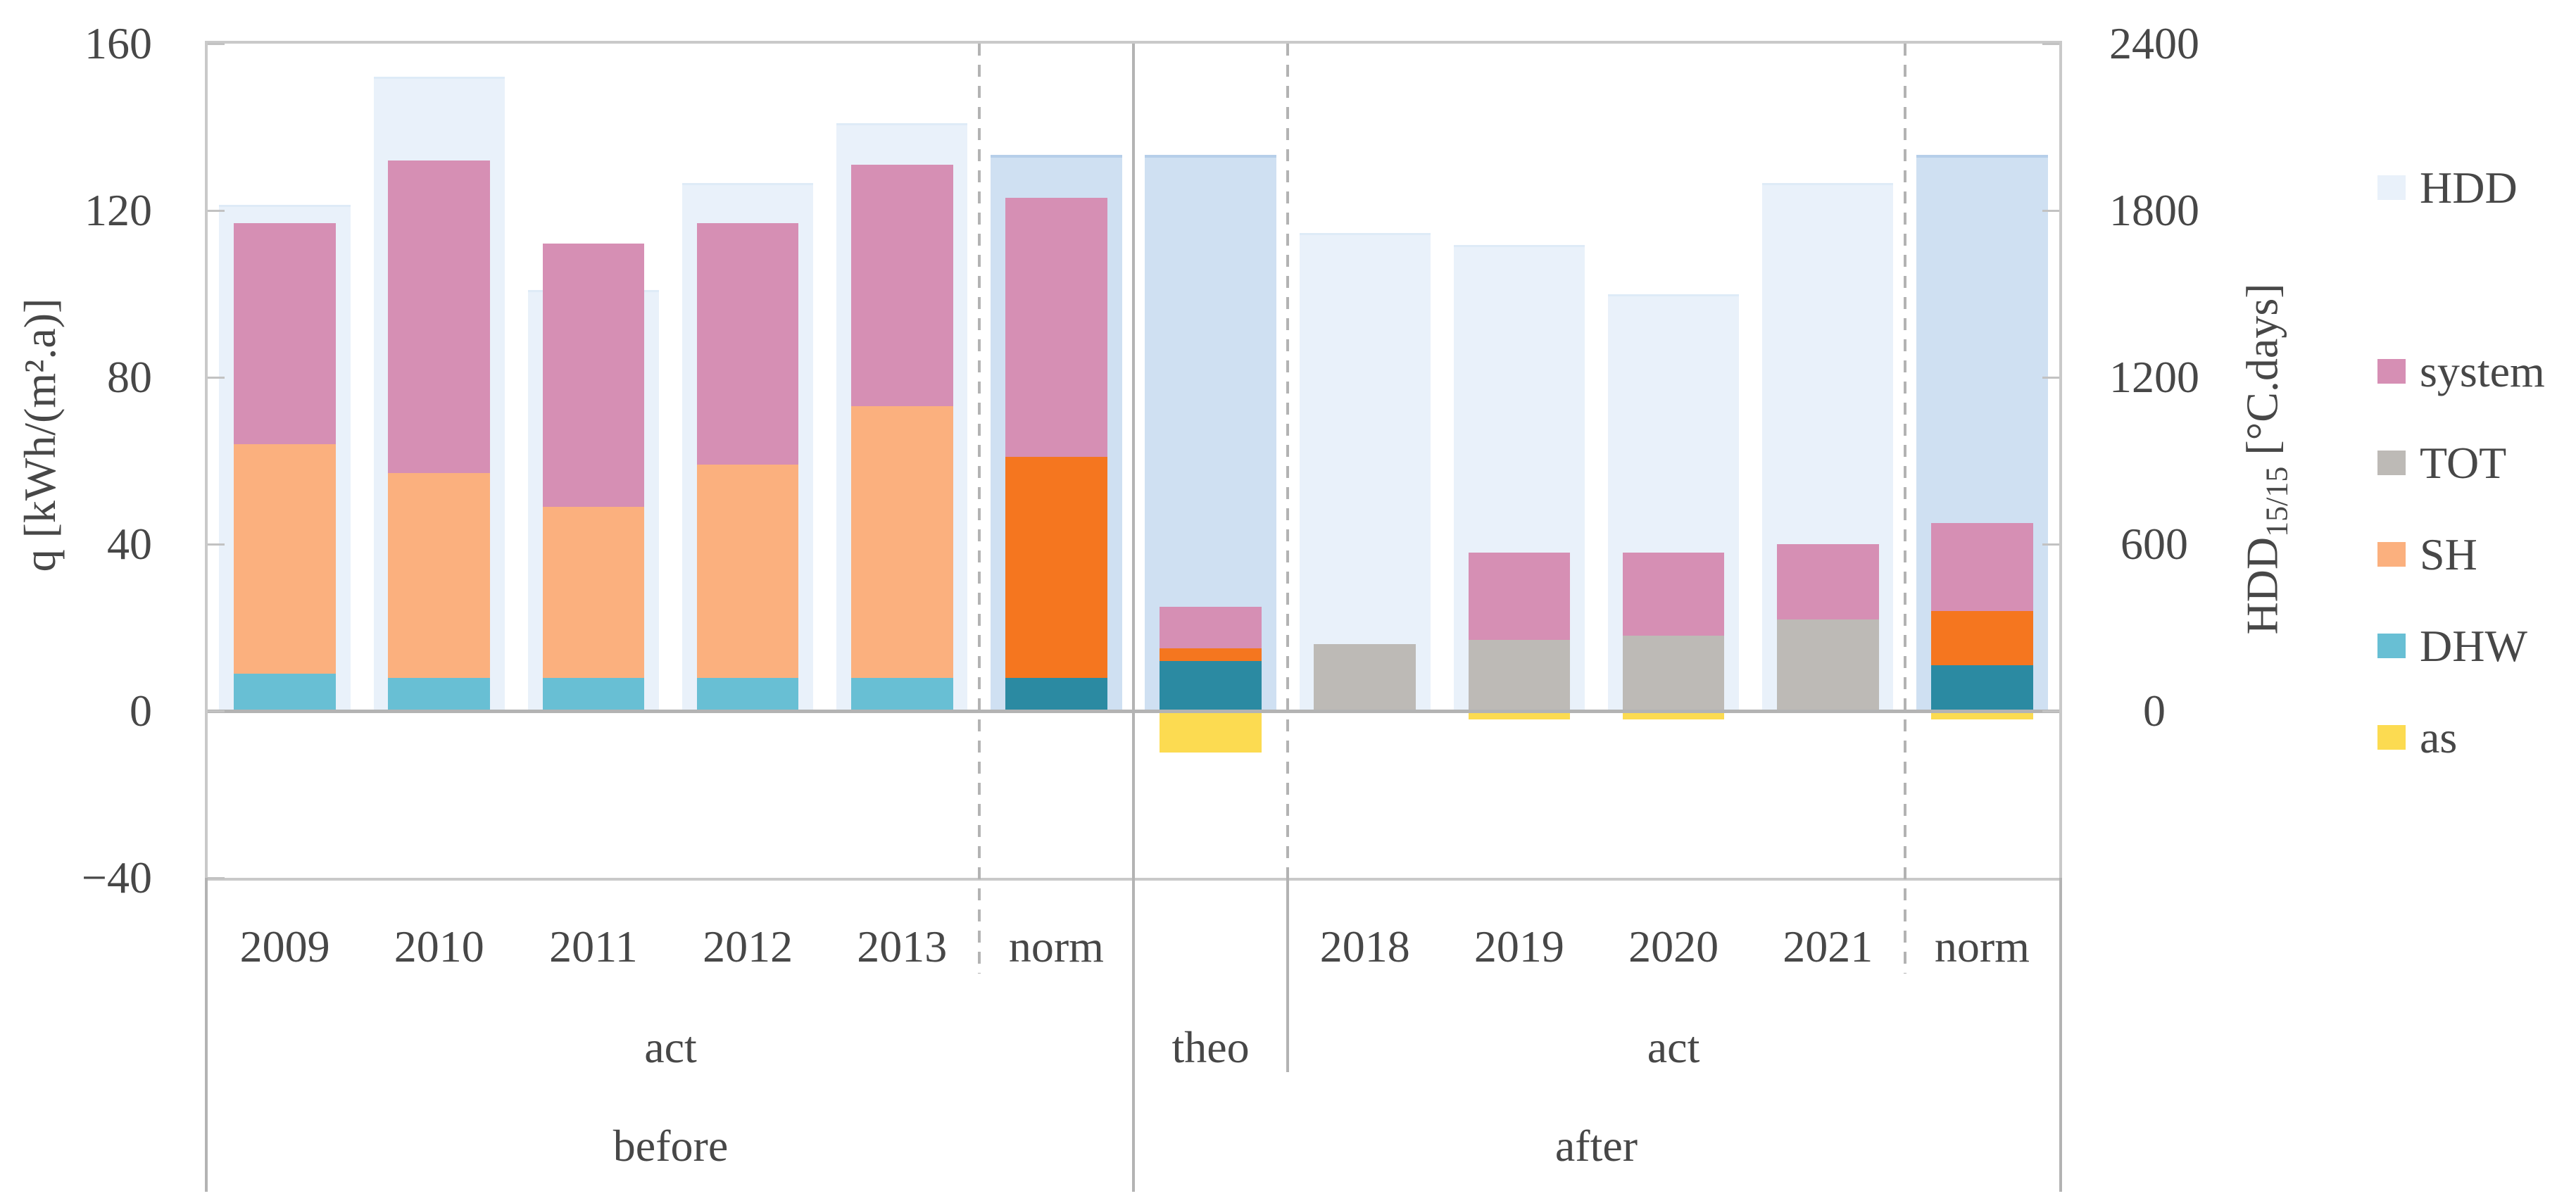 This screenshot has width=2576, height=1196. What do you see at coordinates (671, 1046) in the screenshot?
I see `x-group-label-act-0: act` at bounding box center [671, 1046].